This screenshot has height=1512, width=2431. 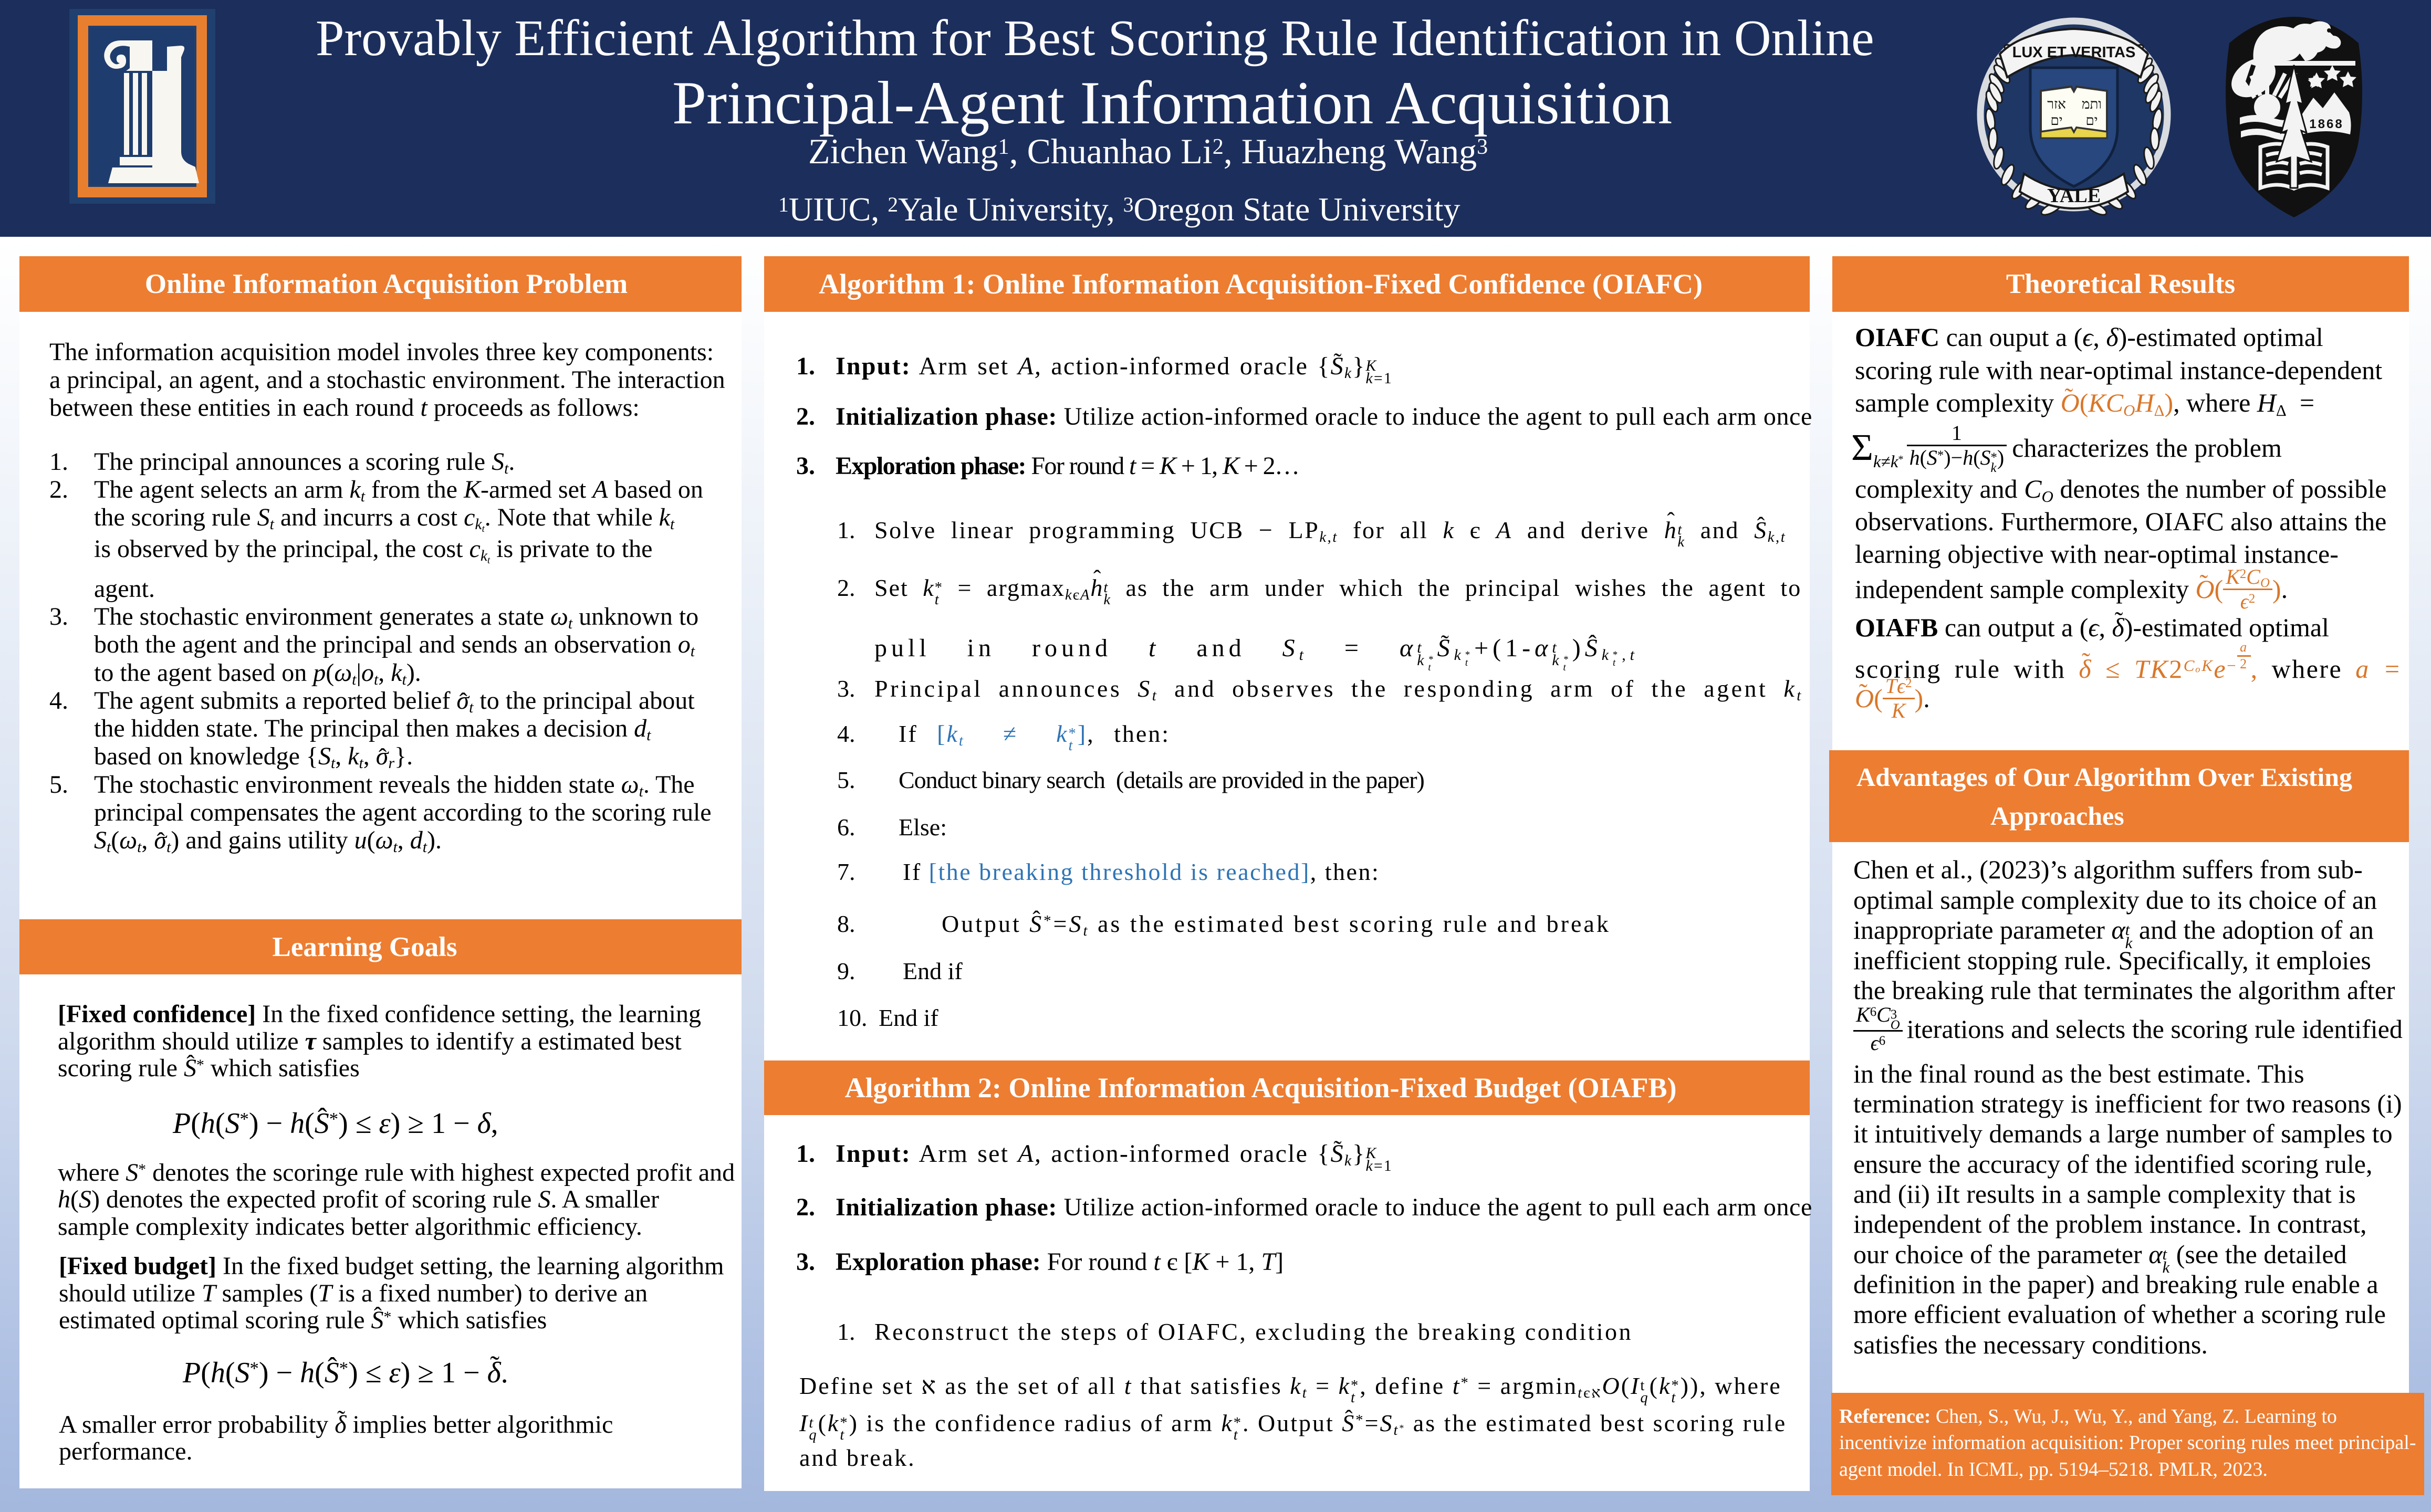 What do you see at coordinates (2074, 52) in the screenshot?
I see `svg-text: LUX ET VERITAS` at bounding box center [2074, 52].